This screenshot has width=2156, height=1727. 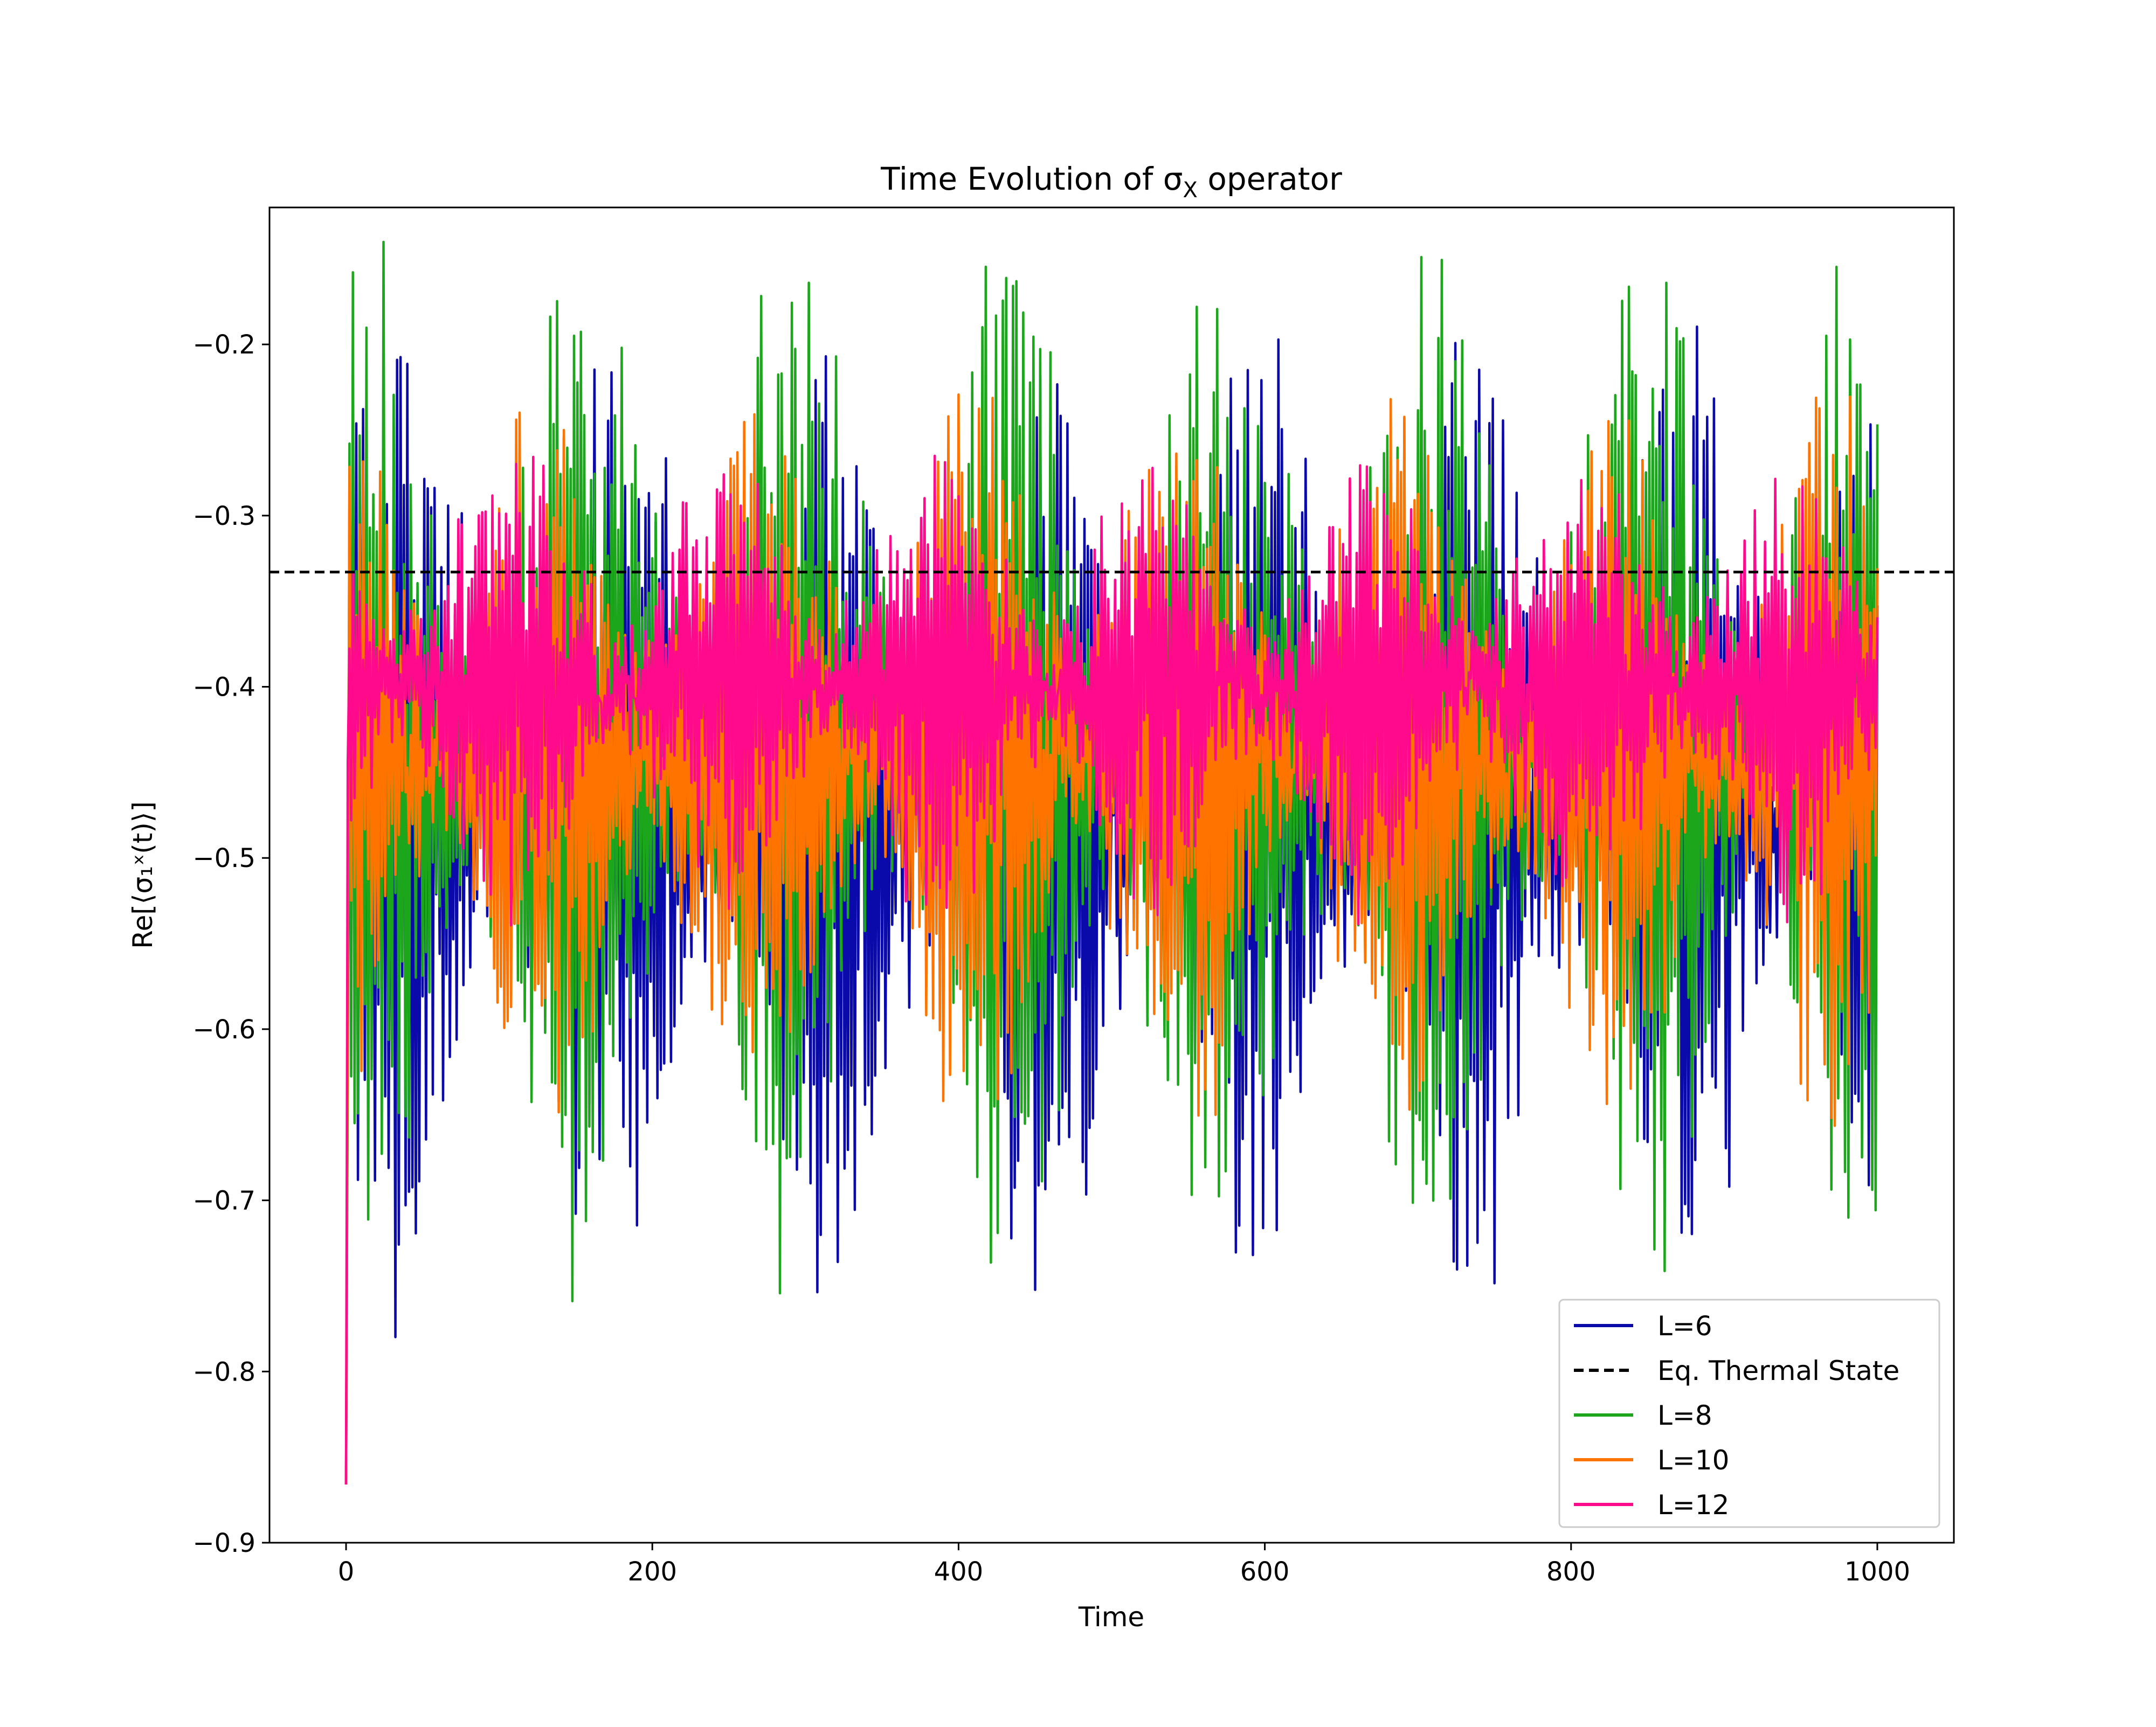 I want to click on x-tick-label: 0, so click(x=346, y=1572).